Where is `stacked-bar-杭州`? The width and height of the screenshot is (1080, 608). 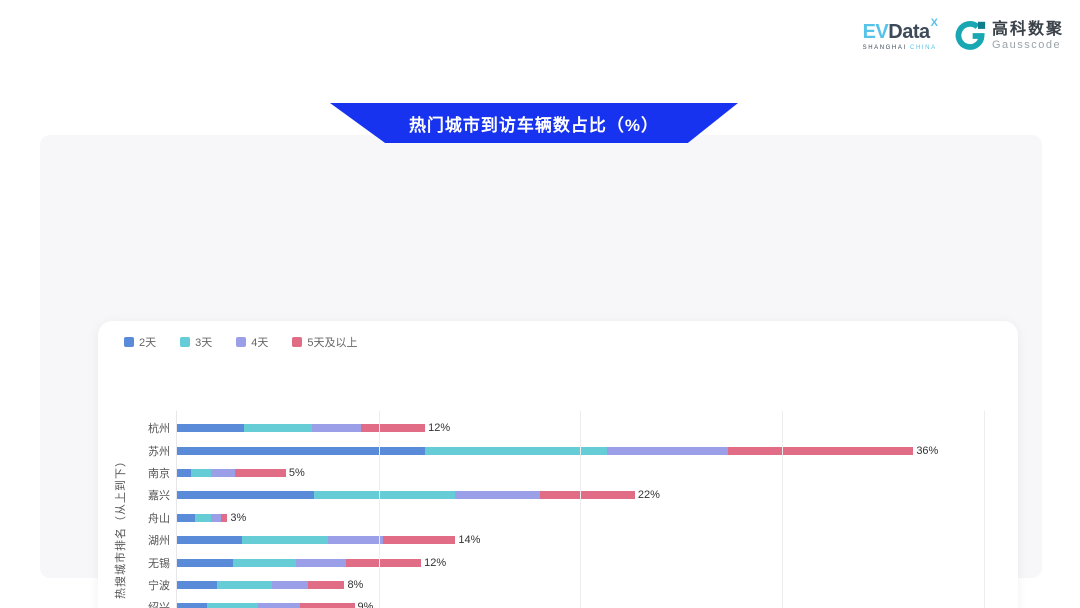
stacked-bar-杭州 is located at coordinates (301, 428).